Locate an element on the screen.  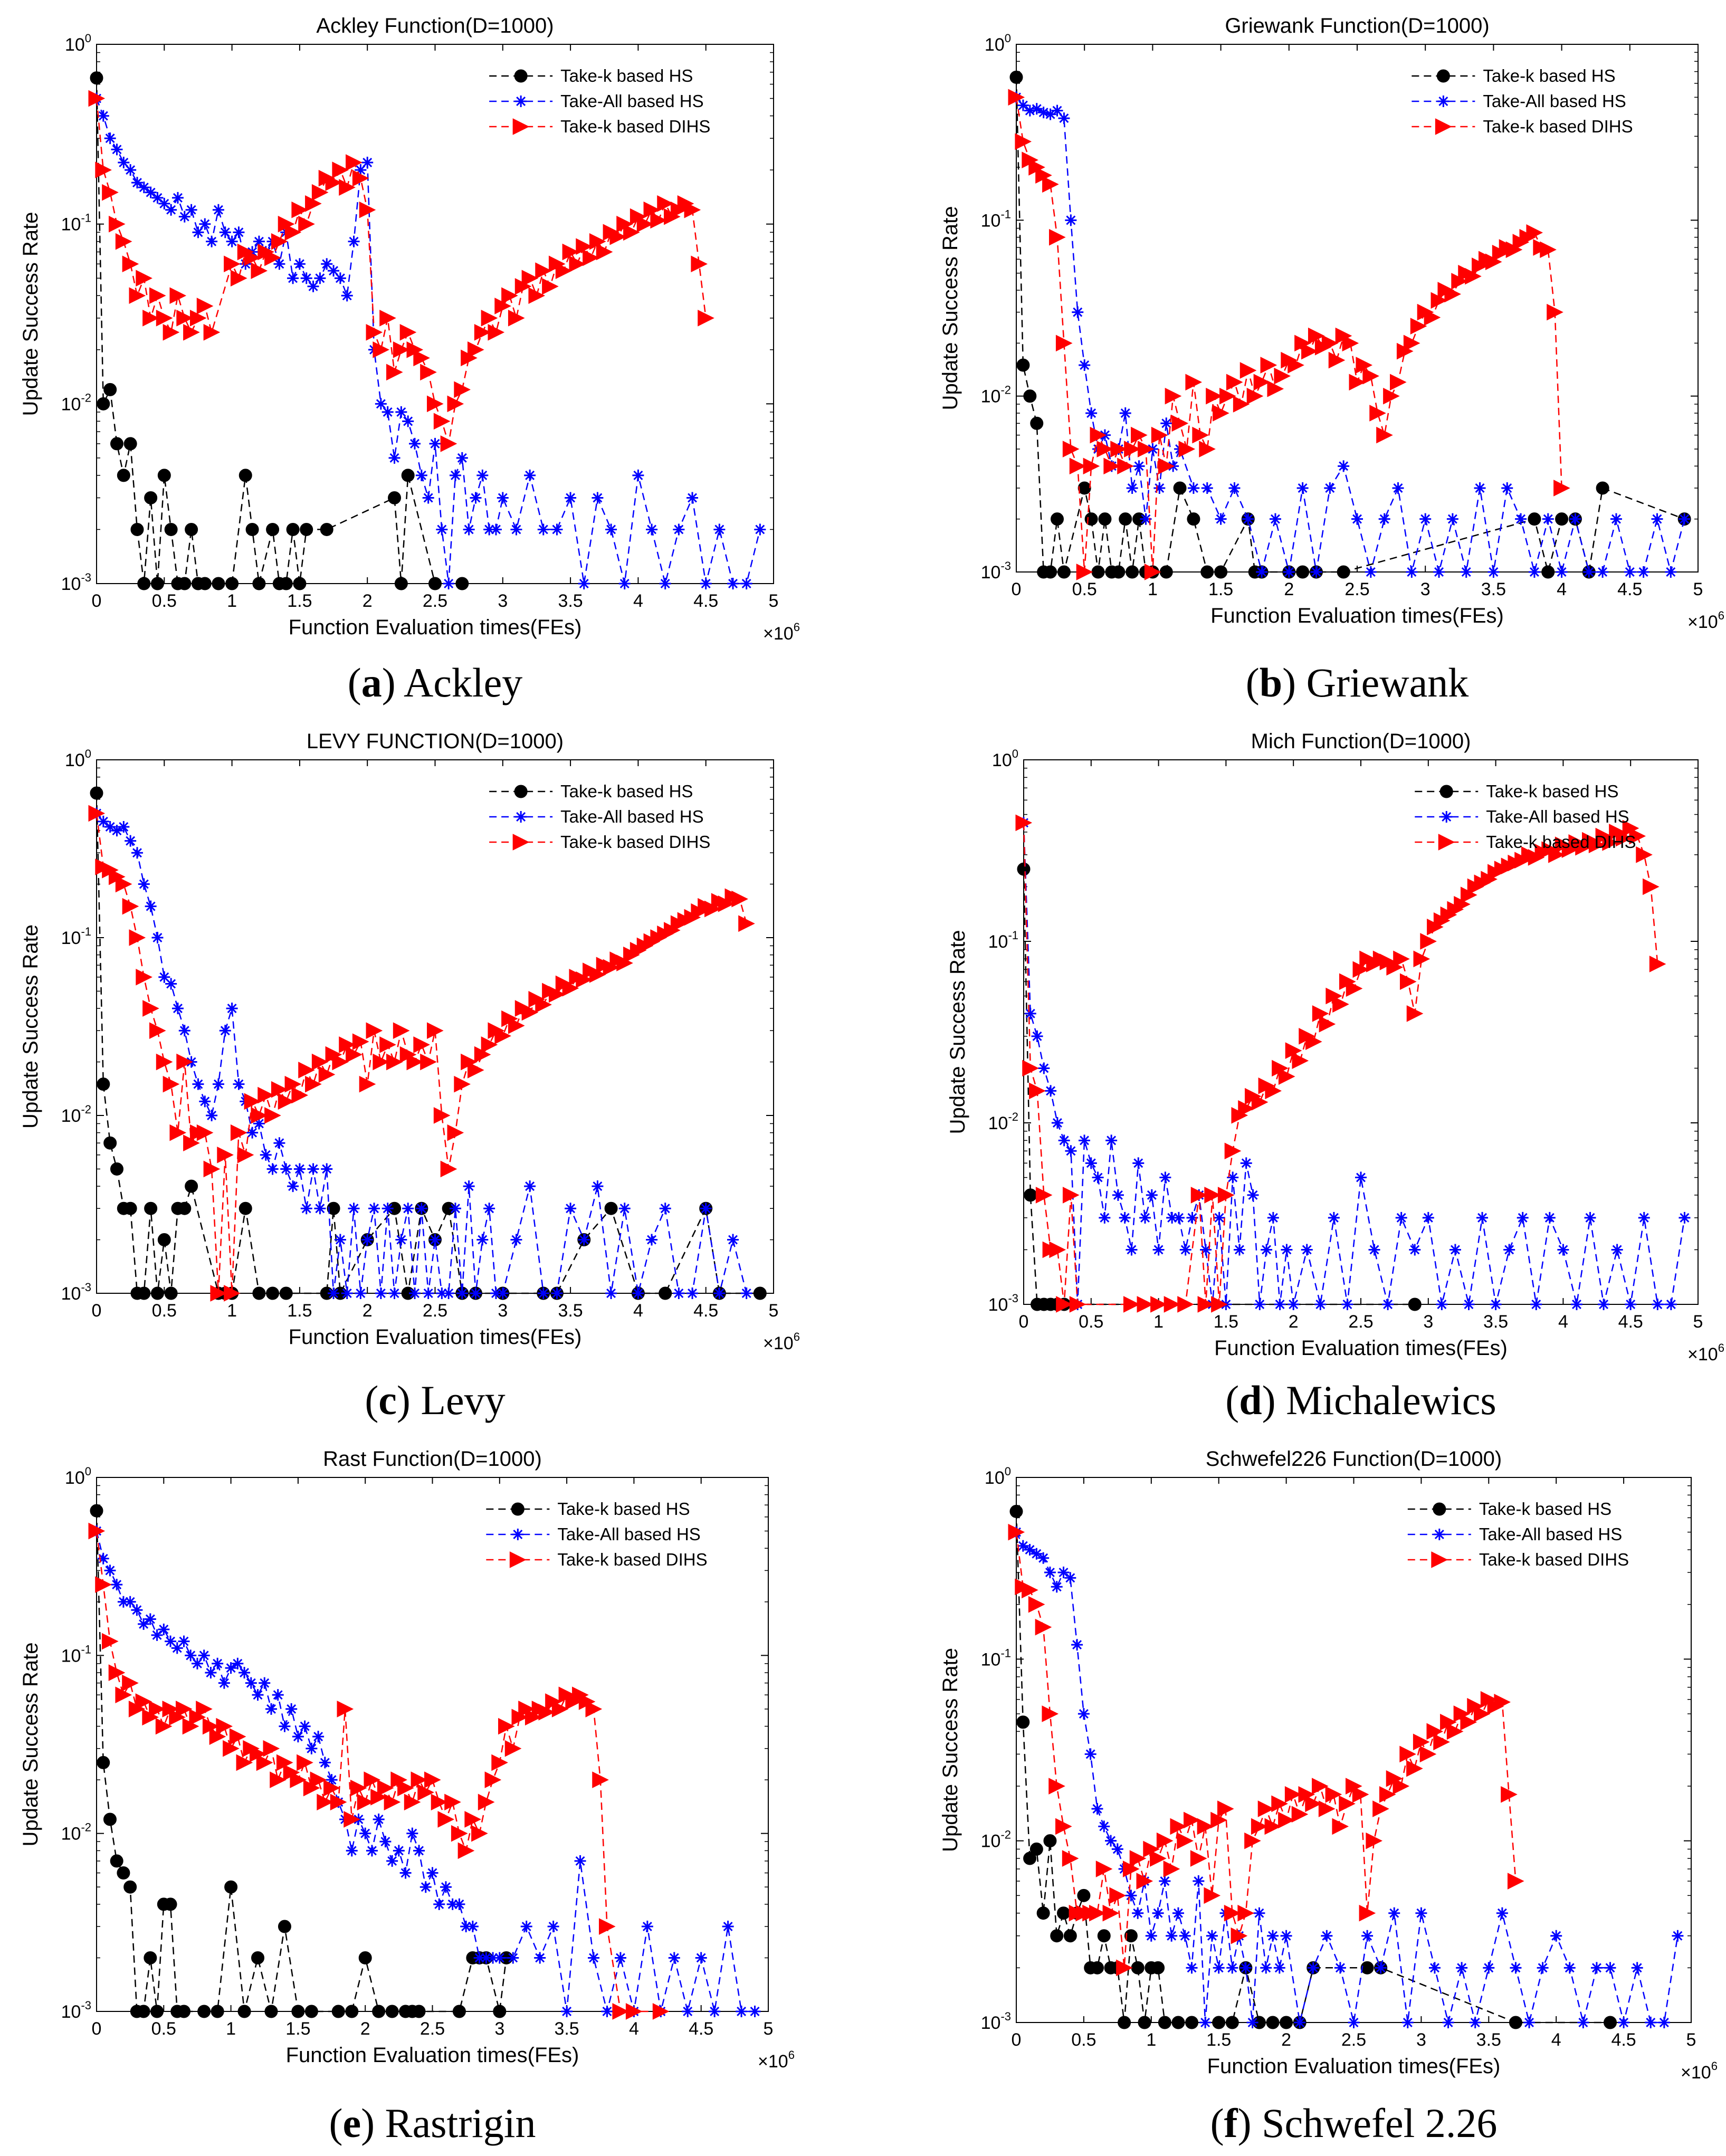
x-tick-label: 3.5 is located at coordinates (1496, 1322).